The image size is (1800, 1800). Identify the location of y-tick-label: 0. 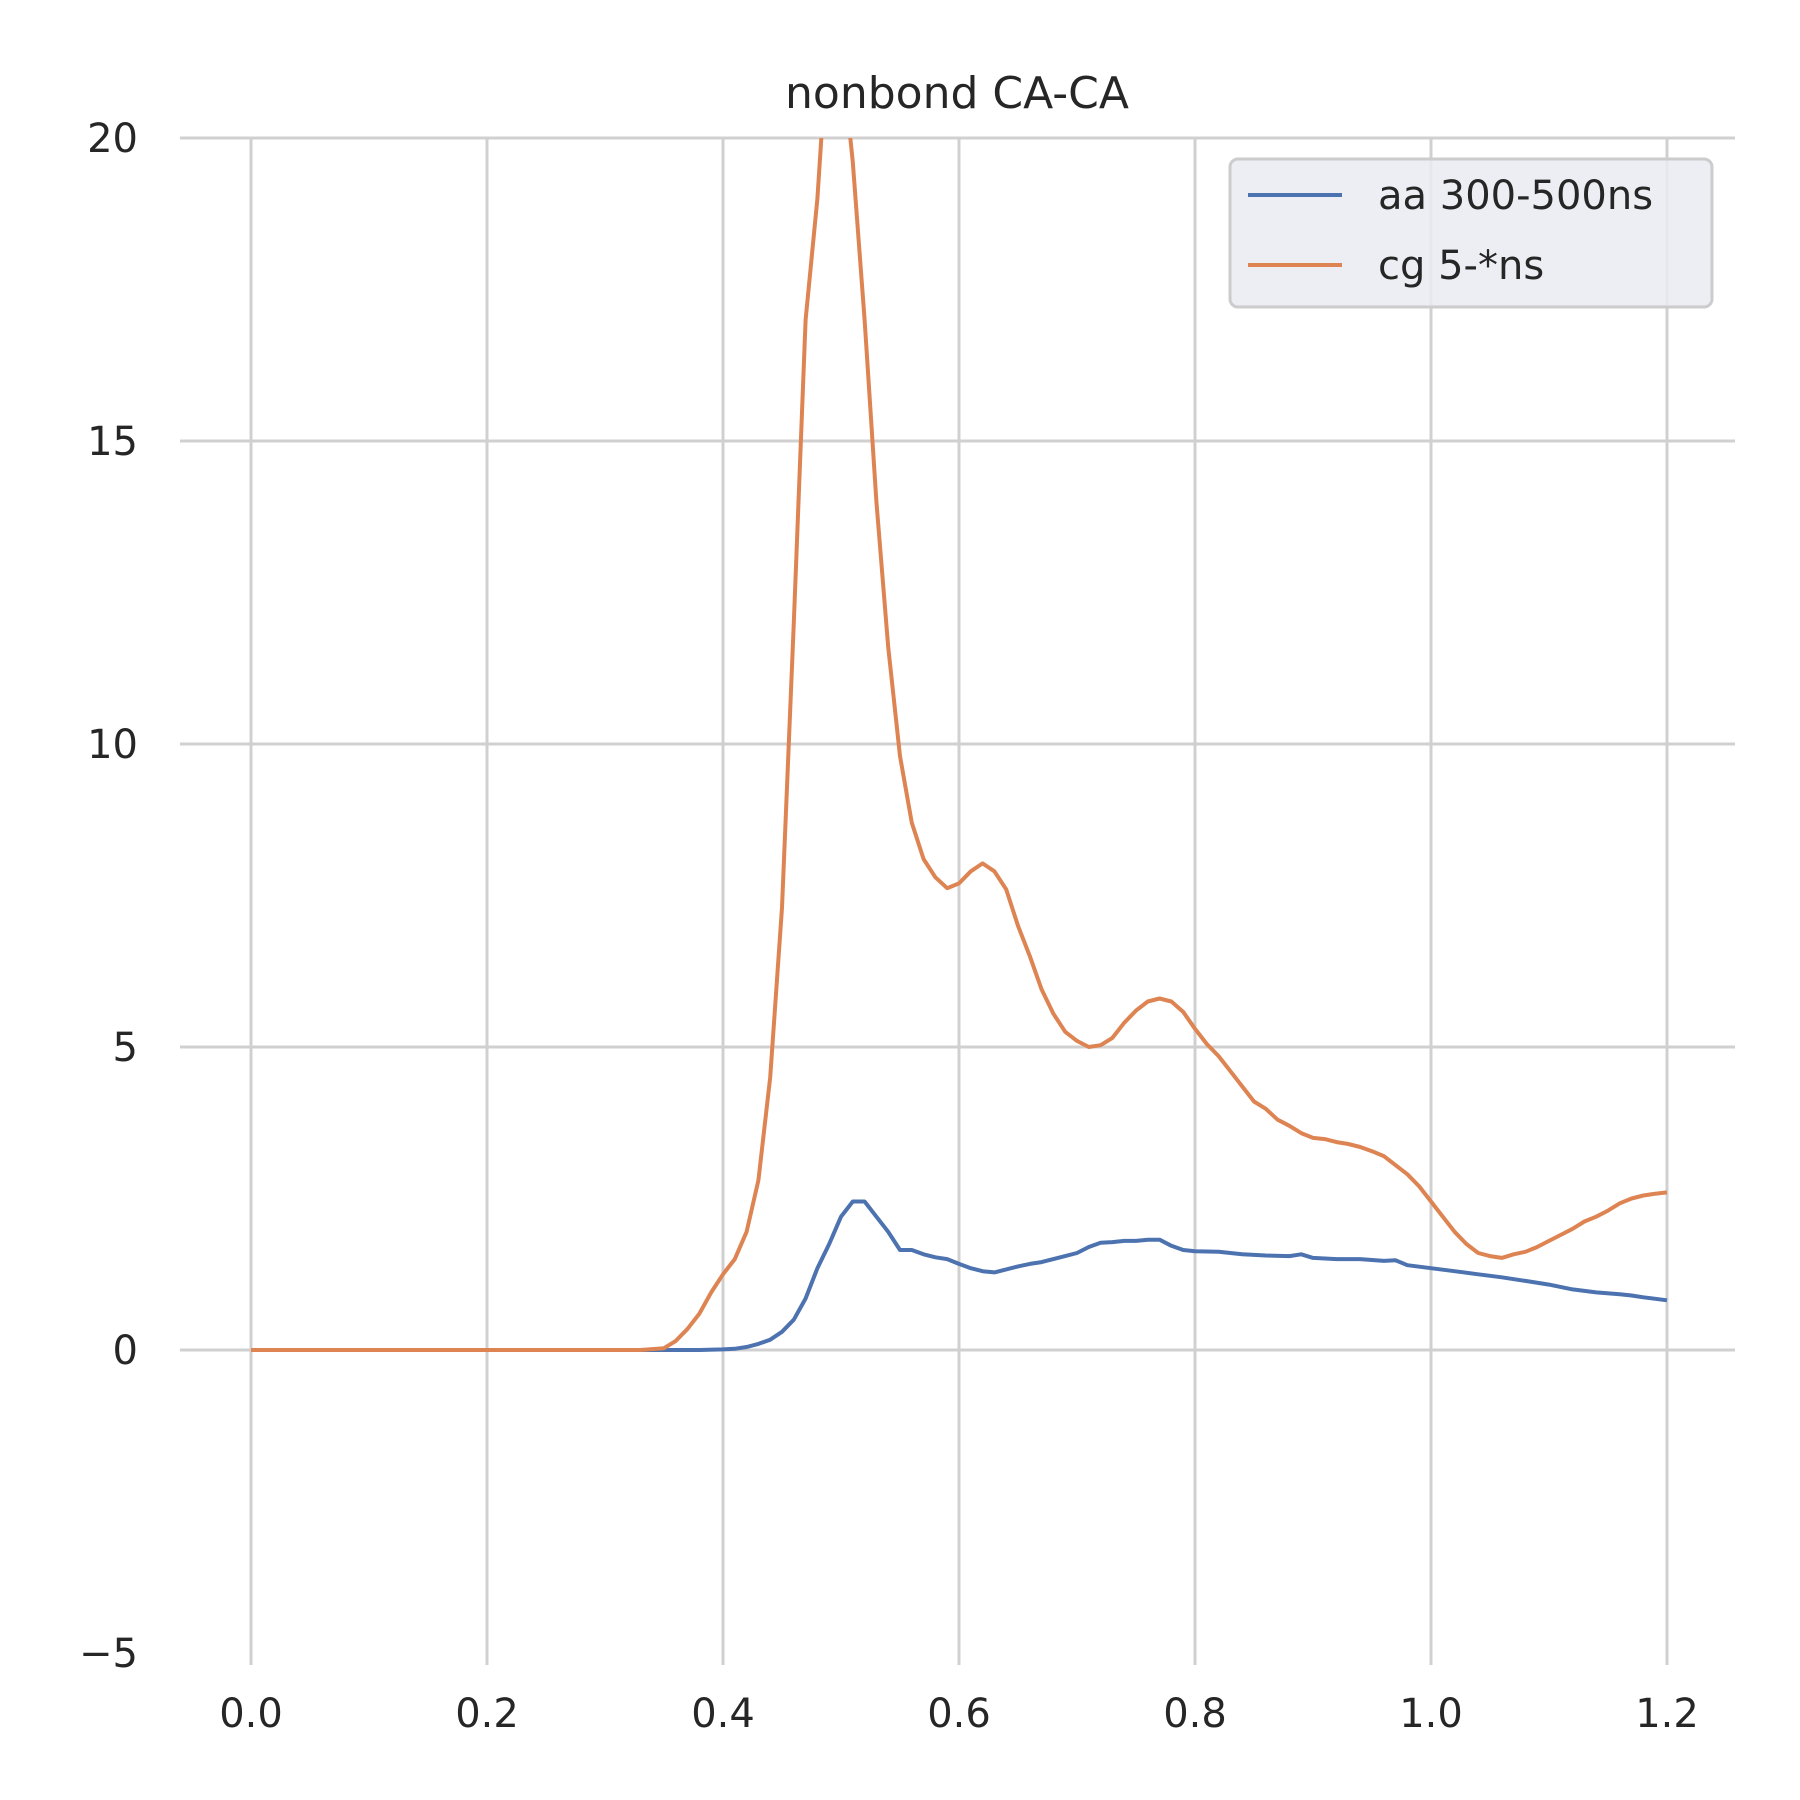
(125, 1351).